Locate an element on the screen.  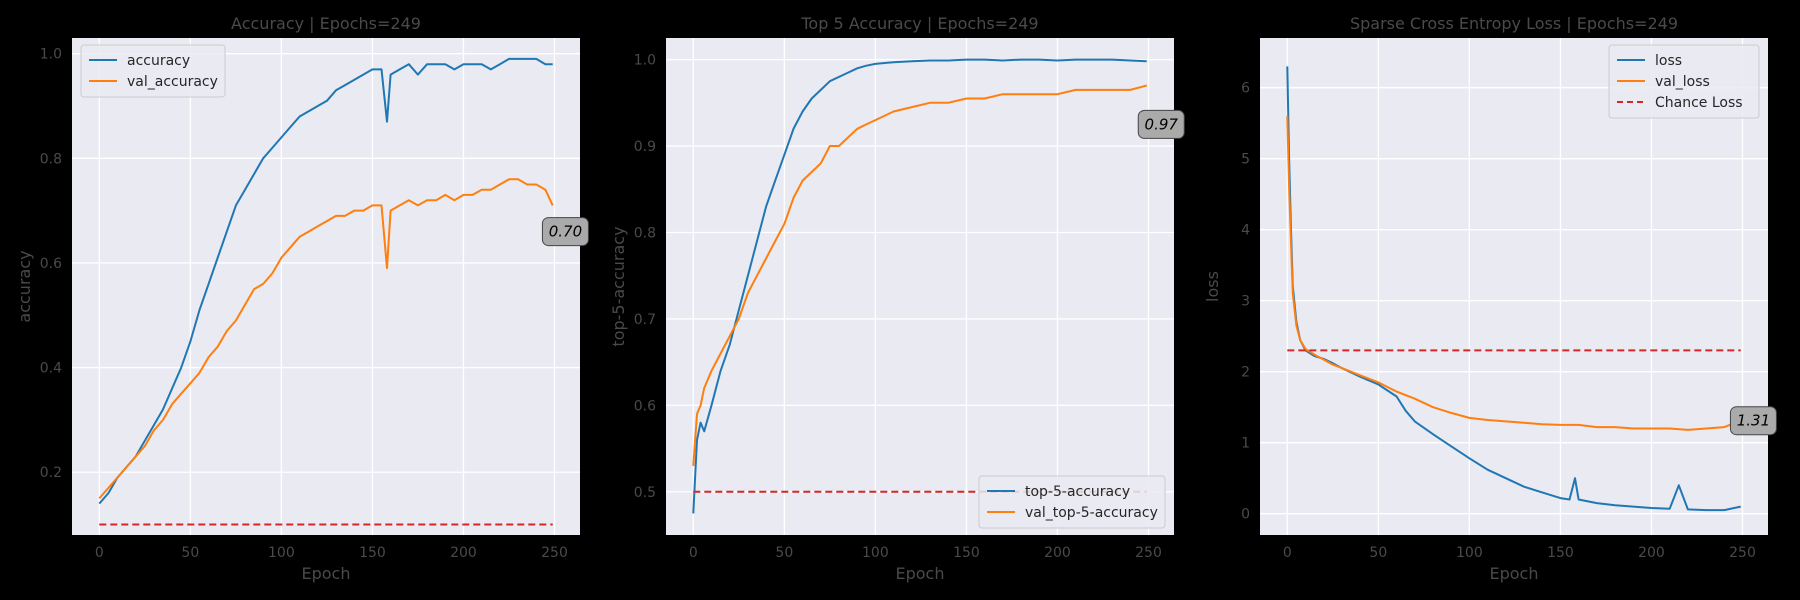
series-line-val_loss is located at coordinates (1514, 273).